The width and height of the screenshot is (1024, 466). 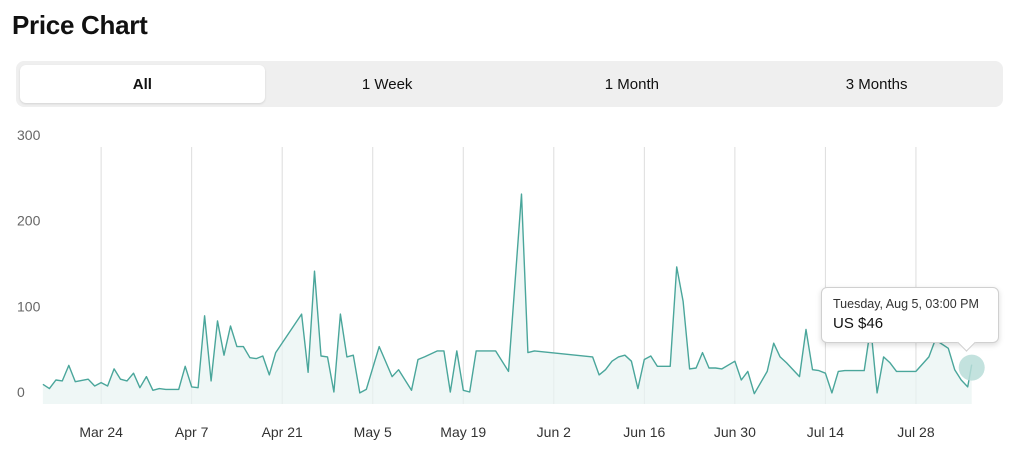 I want to click on y-tick-label: 200, so click(x=29, y=221).